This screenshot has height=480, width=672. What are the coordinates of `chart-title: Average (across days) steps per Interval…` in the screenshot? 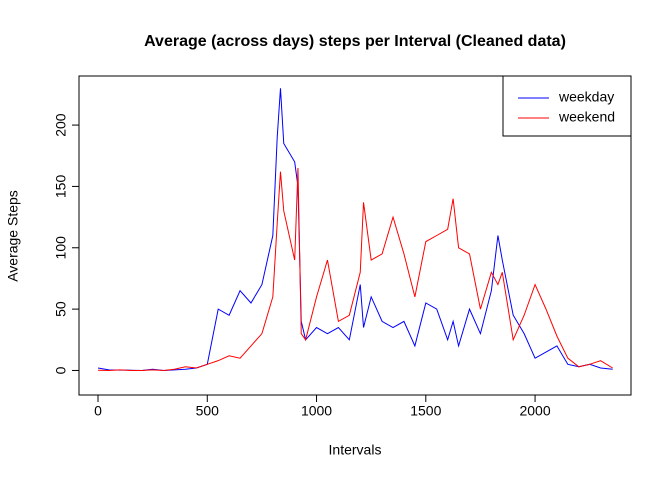 It's located at (355, 41).